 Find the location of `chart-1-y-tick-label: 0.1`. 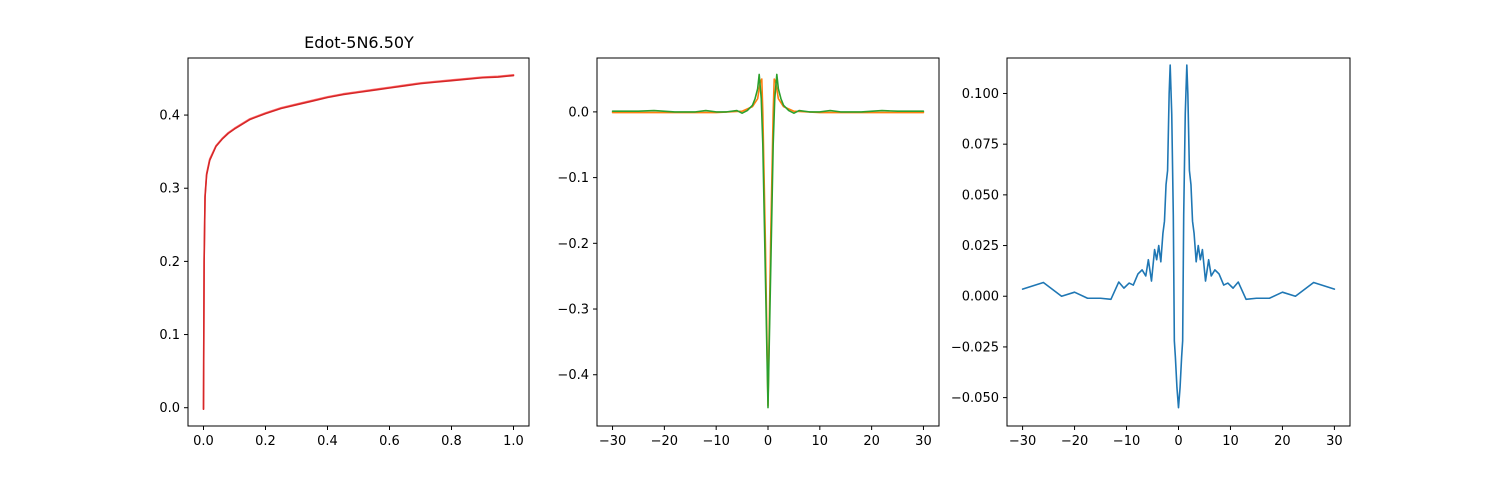

chart-1-y-tick-label: 0.1 is located at coordinates (169, 335).